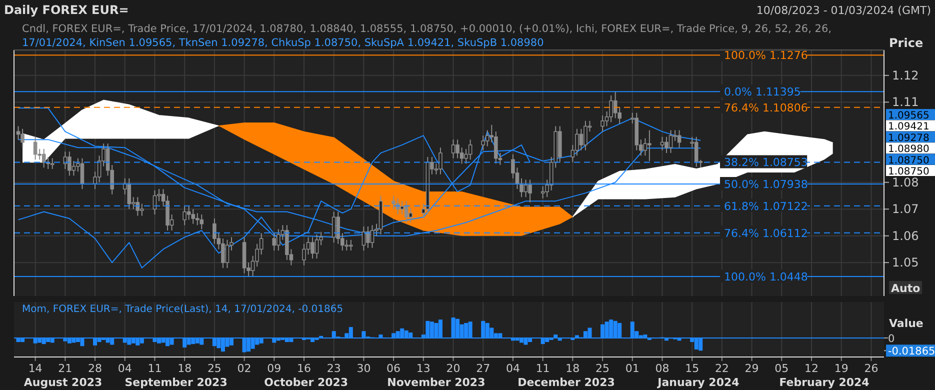 The width and height of the screenshot is (935, 390). Describe the element at coordinates (244, 368) in the screenshot. I see `x-tick-label: 02` at that location.